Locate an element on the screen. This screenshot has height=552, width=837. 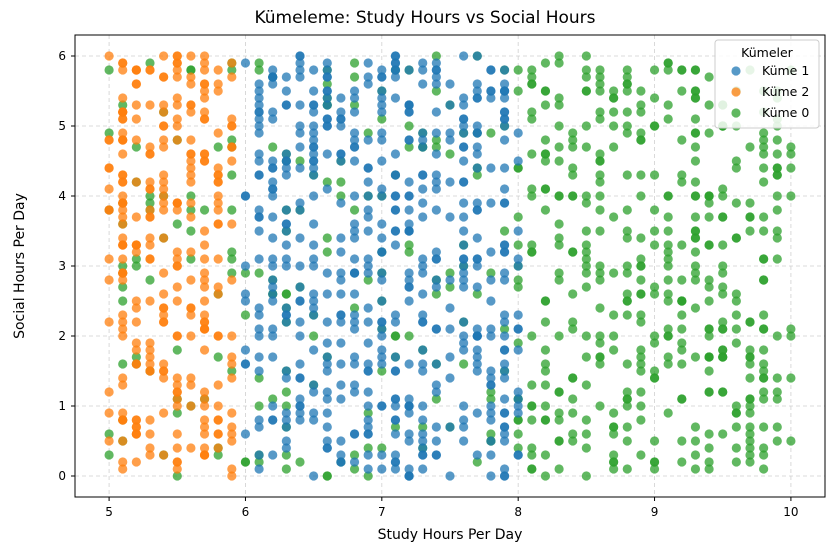
legend: Kümeler Küme 1 Küme 2 Küme 0 is located at coordinates (767, 84).